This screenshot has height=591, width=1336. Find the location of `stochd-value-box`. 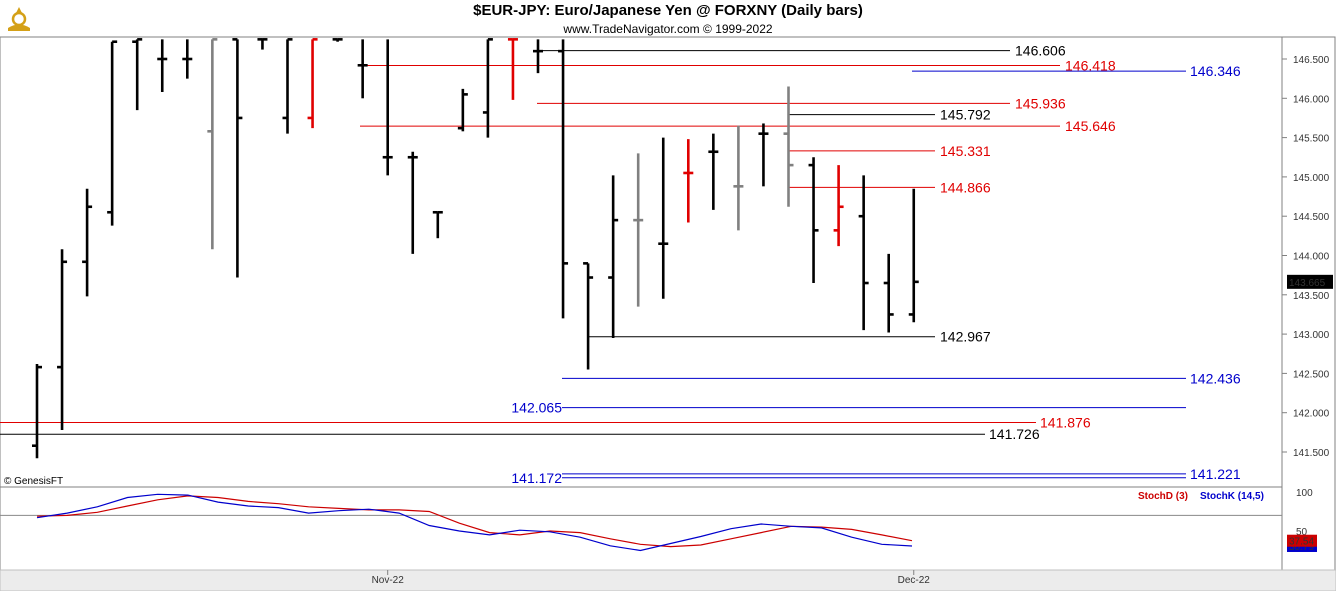

stochd-value-box is located at coordinates (1302, 540).